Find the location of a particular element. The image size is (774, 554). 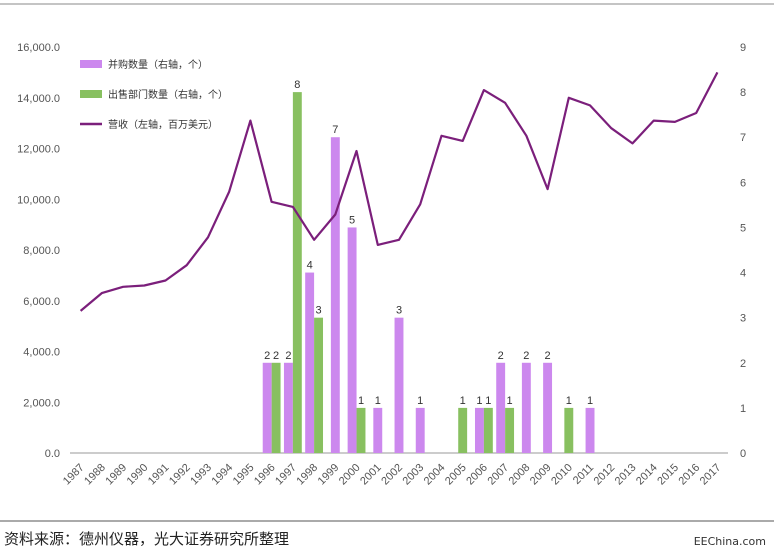

x-tick-label: 1991 is located at coordinates (159, 475).